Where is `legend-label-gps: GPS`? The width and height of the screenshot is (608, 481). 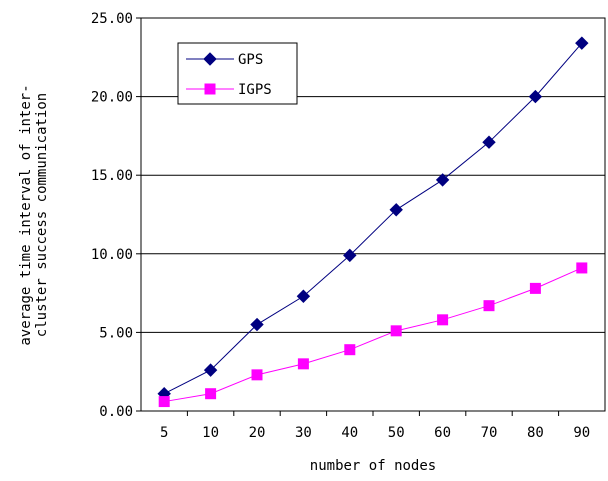
legend-label-gps: GPS is located at coordinates (250, 60).